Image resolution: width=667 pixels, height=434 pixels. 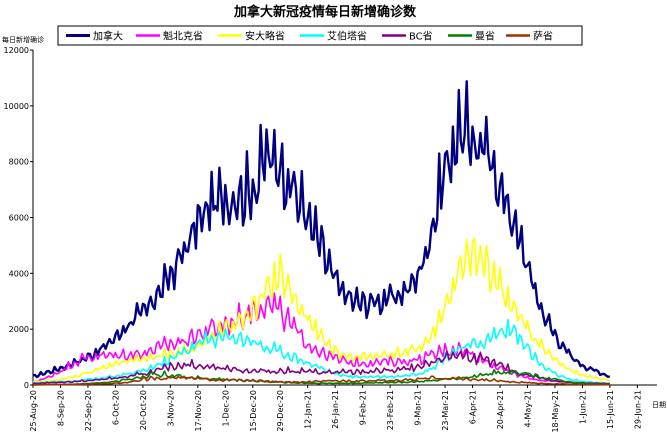 What do you see at coordinates (115, 407) in the screenshot?
I see `x-tick-label: 6-Oct-20` at bounding box center [115, 407].